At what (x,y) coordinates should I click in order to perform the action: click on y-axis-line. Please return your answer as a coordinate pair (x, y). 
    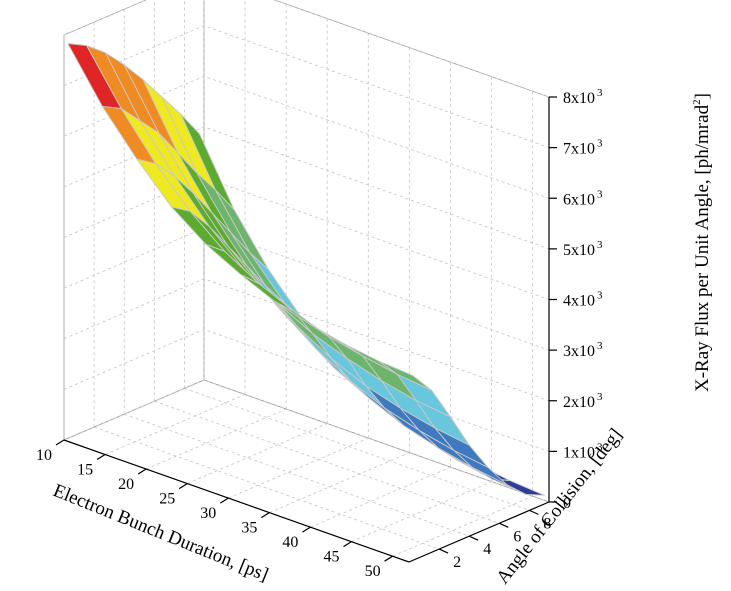
    Looking at the image, I should click on (479, 532).